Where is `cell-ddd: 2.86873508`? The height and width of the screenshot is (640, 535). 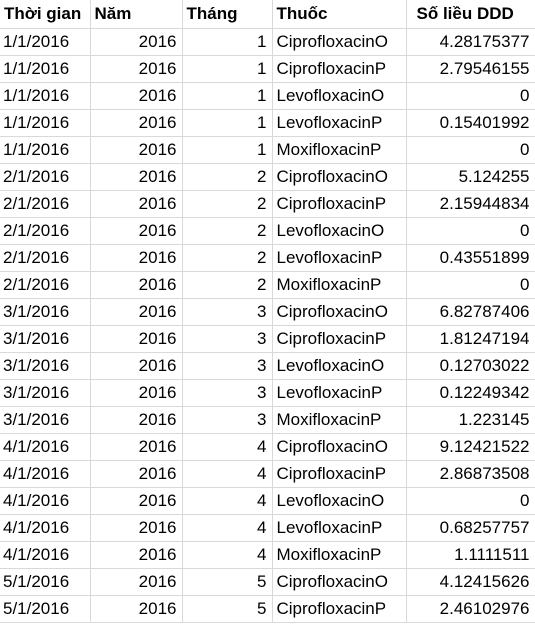
cell-ddd: 2.86873508 is located at coordinates (470, 474).